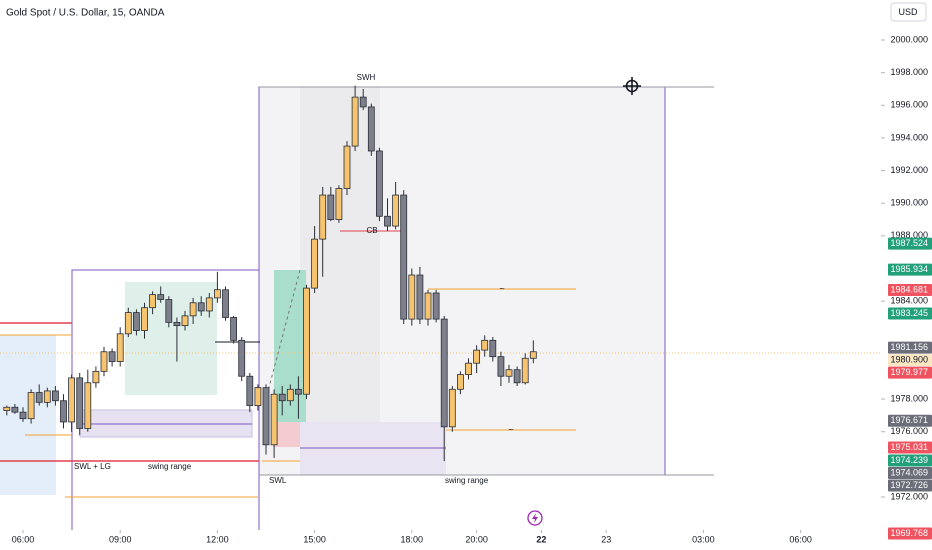  What do you see at coordinates (314, 539) in the screenshot?
I see `x-tick-label: 15:00` at bounding box center [314, 539].